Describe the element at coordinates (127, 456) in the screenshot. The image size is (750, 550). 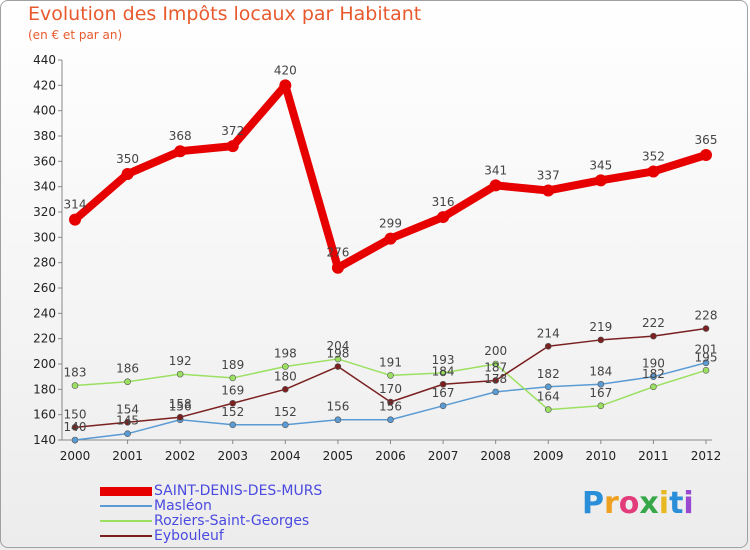
I see `x-tick-label: 2001` at that location.